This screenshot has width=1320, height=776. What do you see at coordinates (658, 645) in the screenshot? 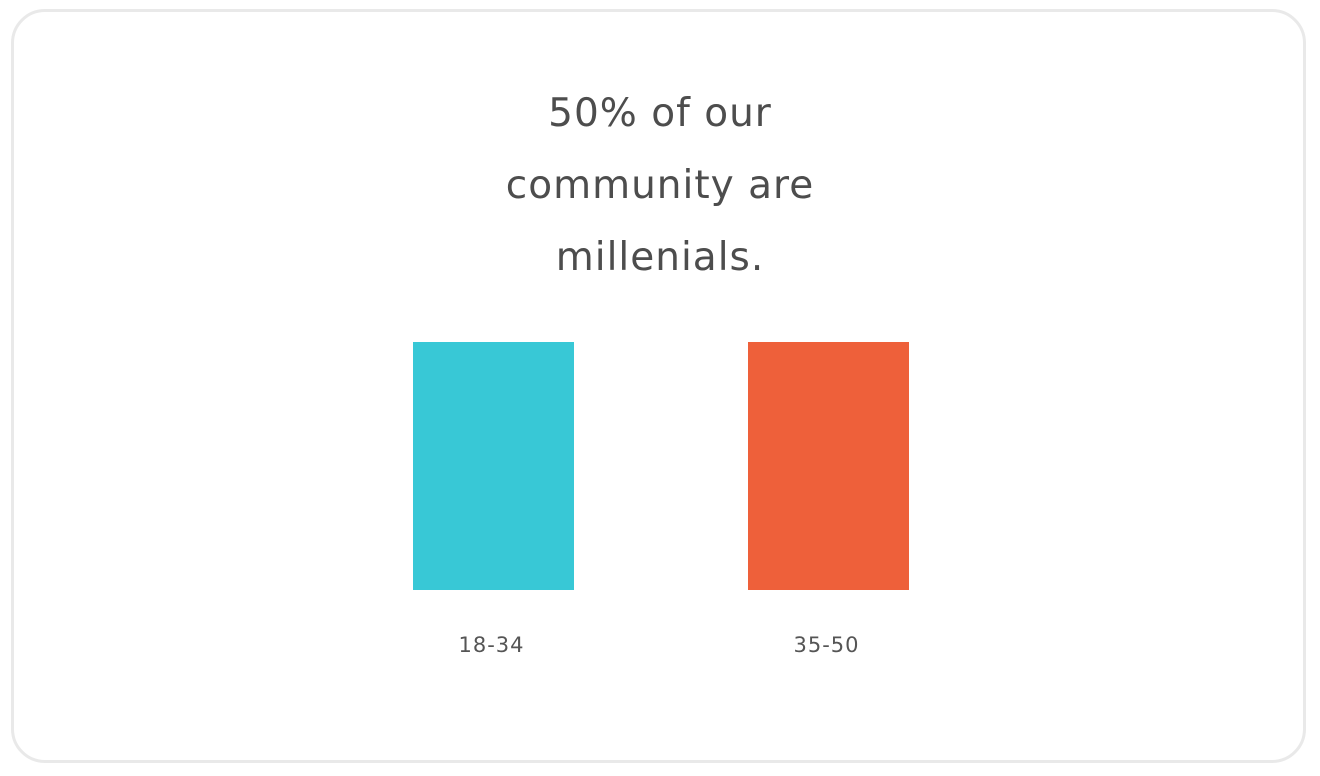
I see `tick-label-group: 18-34 35-50` at bounding box center [658, 645].